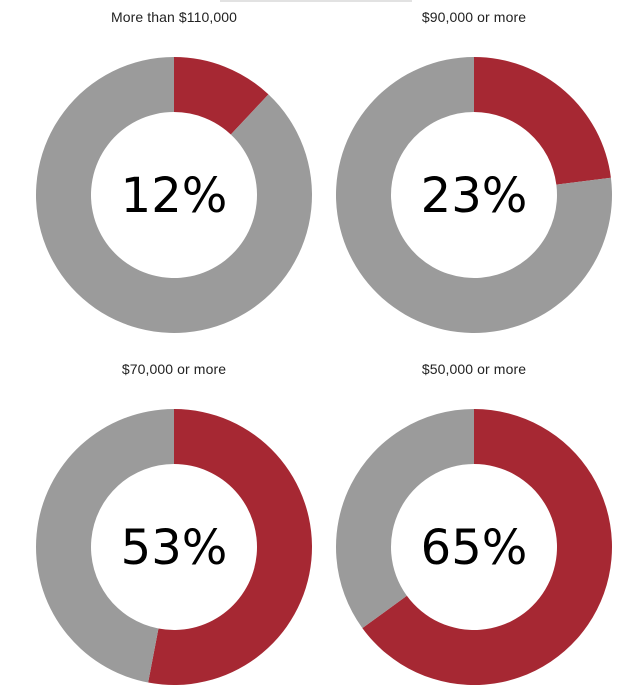 This screenshot has width=640, height=699. What do you see at coordinates (316, 1) in the screenshot?
I see `top-divider` at bounding box center [316, 1].